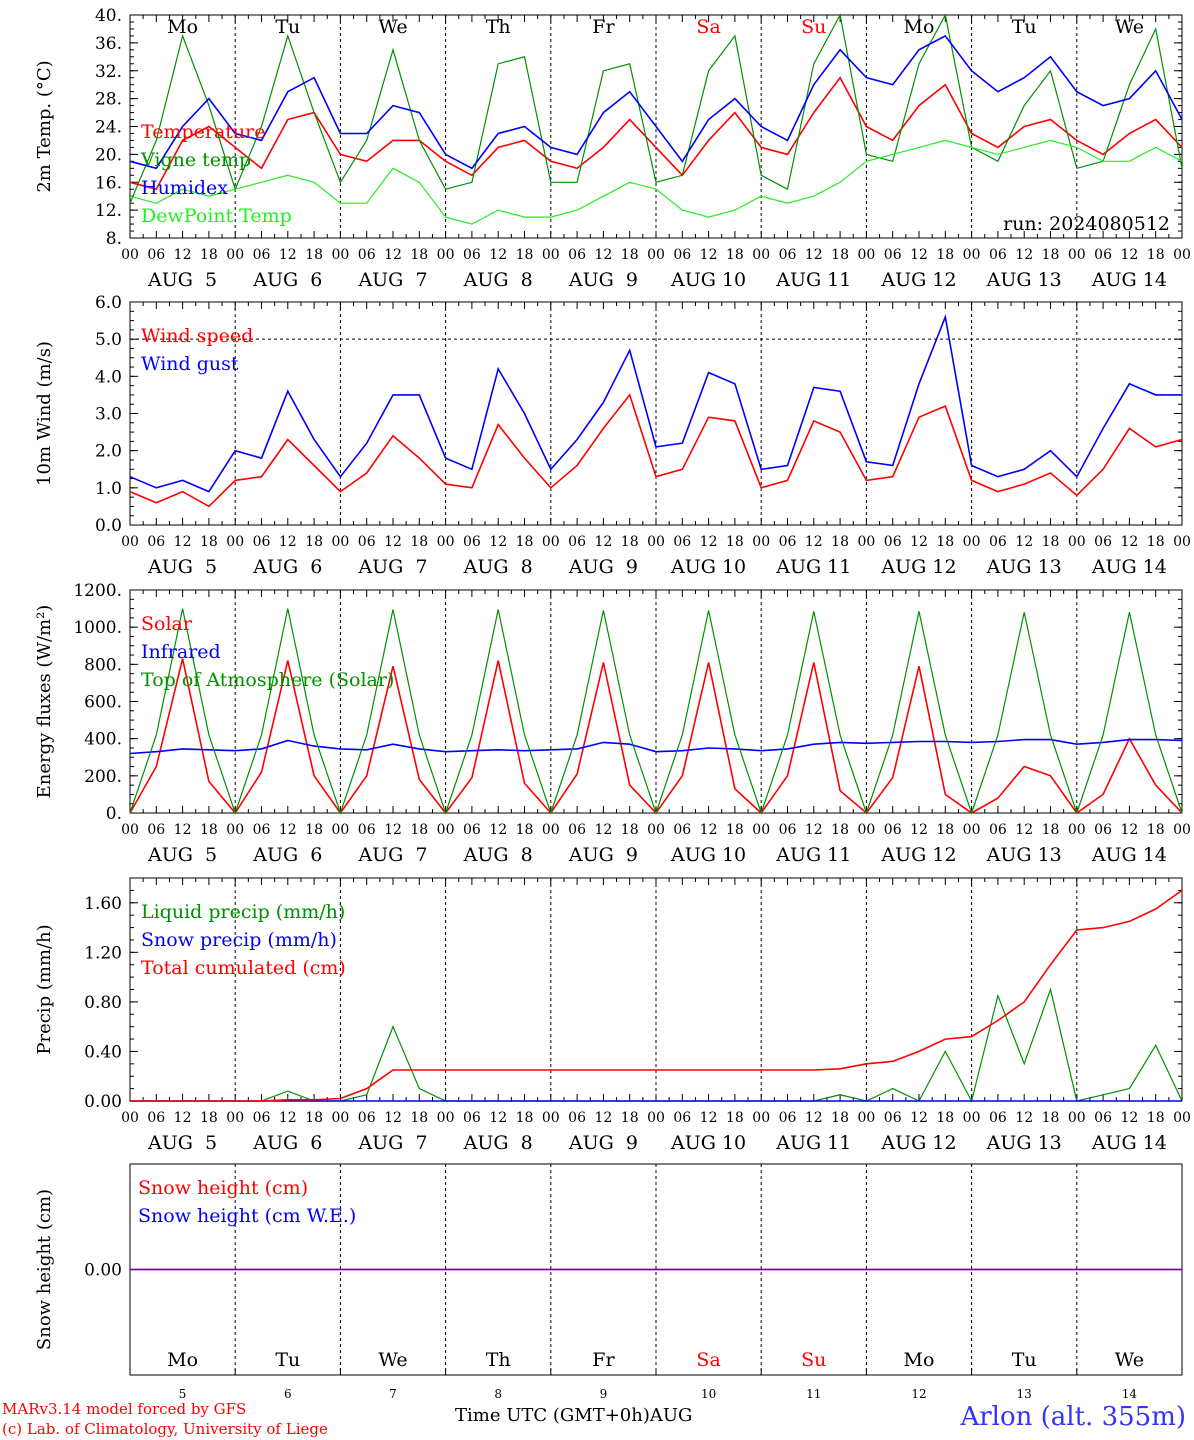 The width and height of the screenshot is (1194, 1440). I want to click on date-label: AUG 10, so click(708, 280).